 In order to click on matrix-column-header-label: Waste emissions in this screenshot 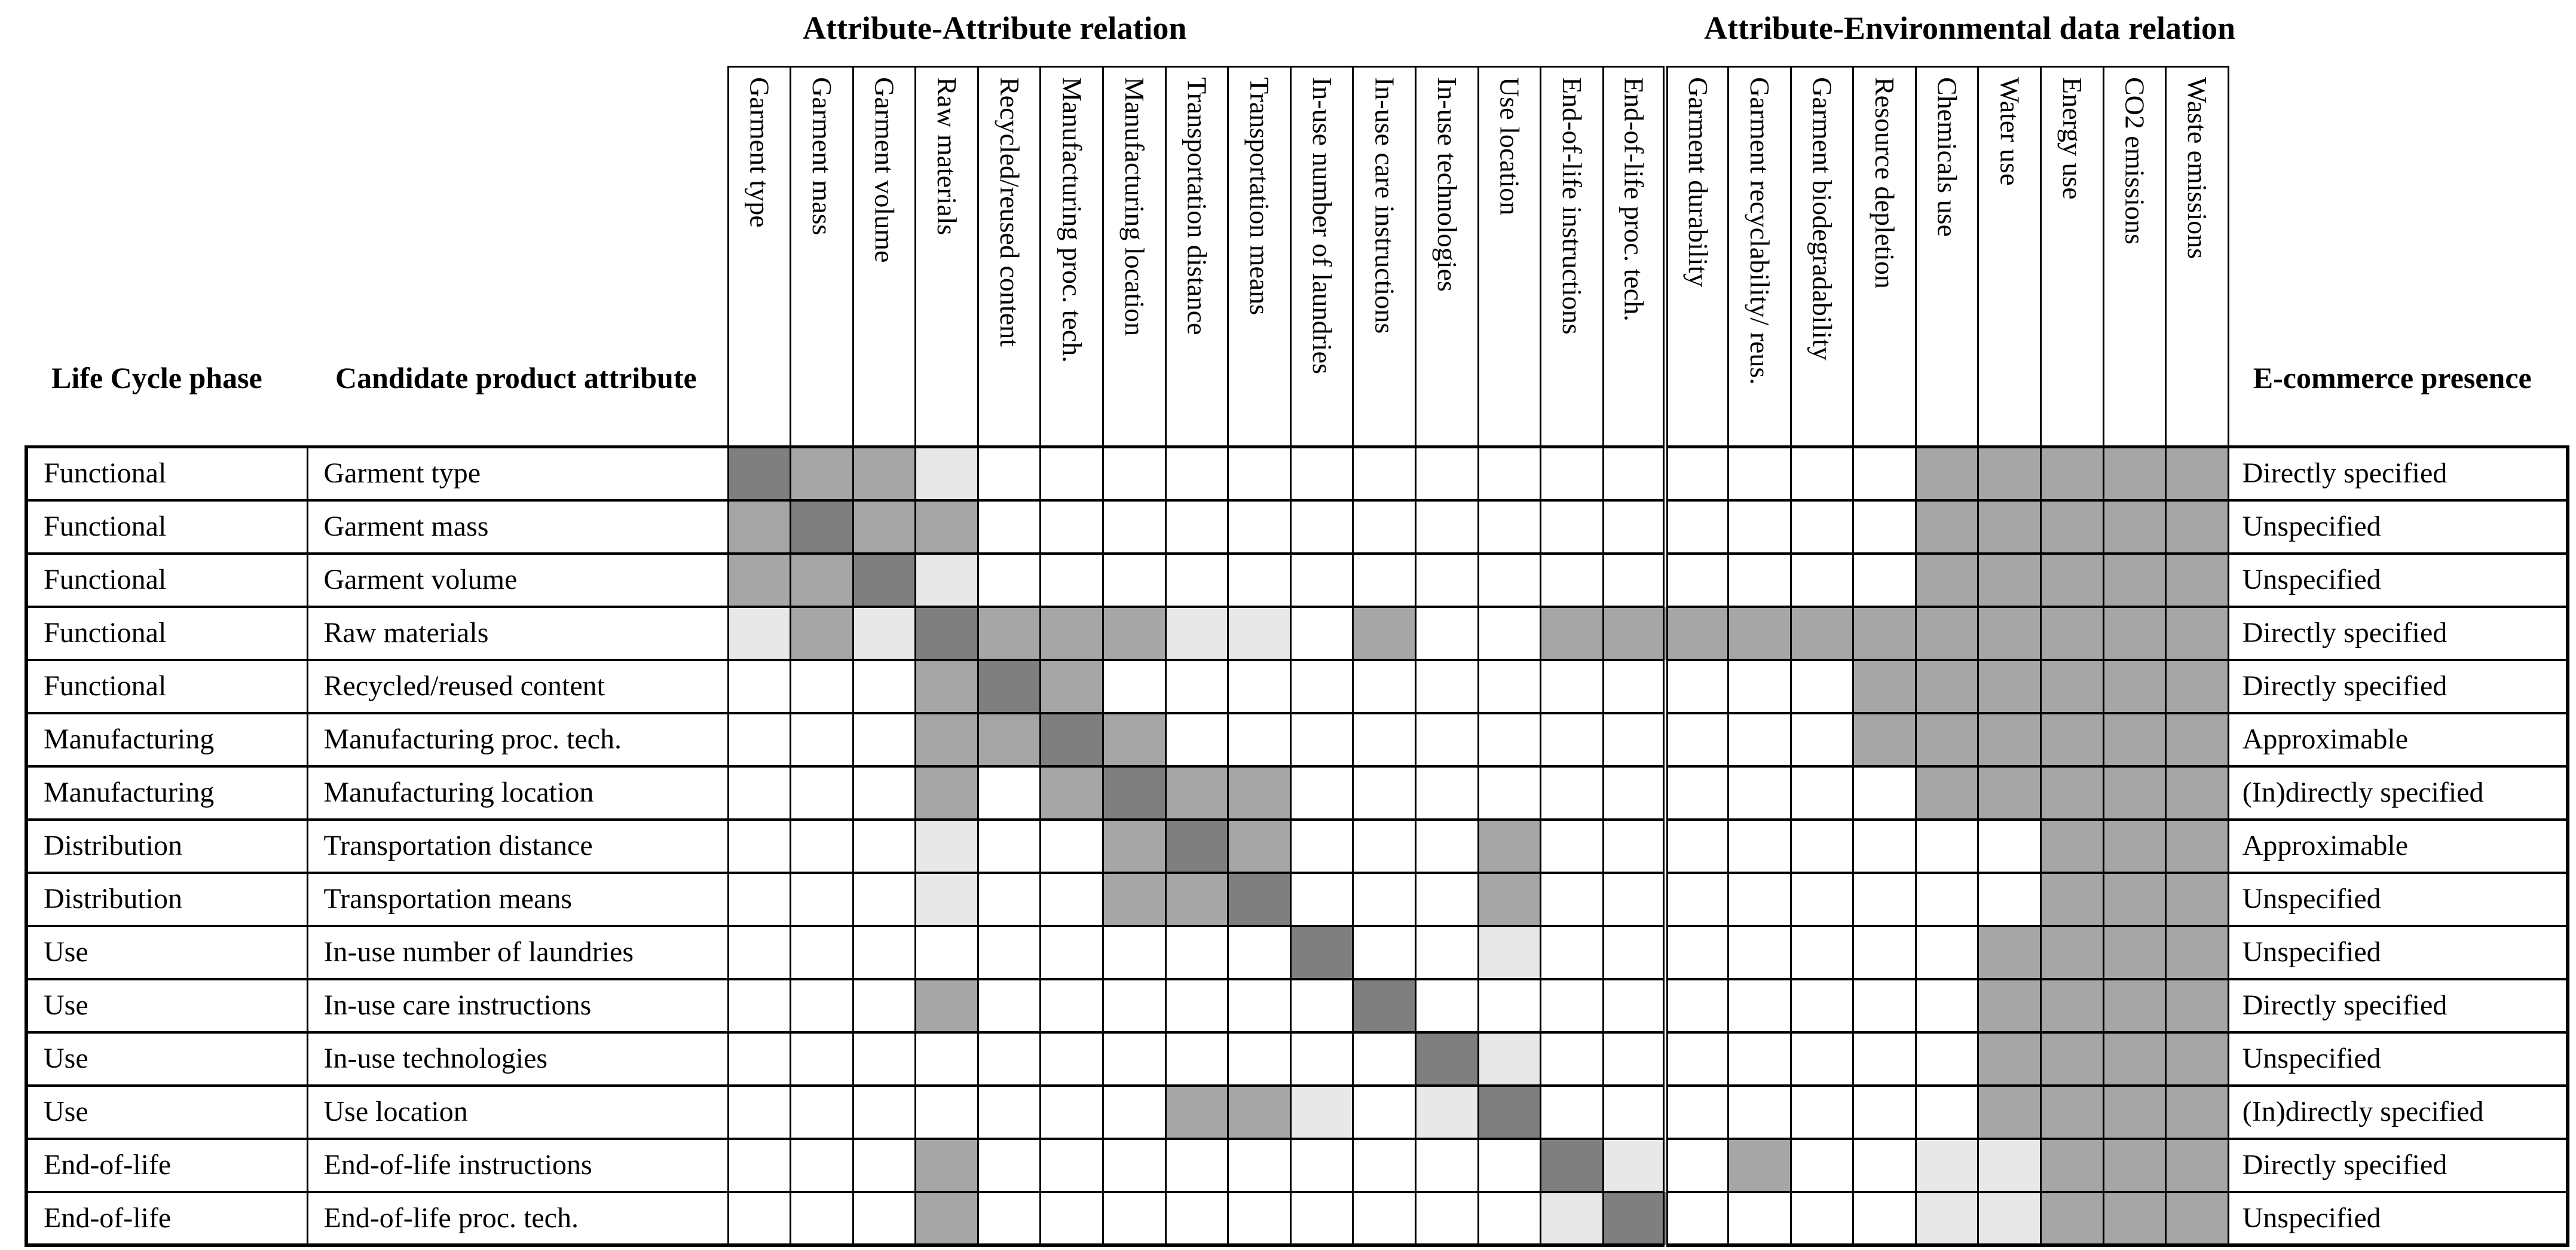, I will do `click(2197, 168)`.